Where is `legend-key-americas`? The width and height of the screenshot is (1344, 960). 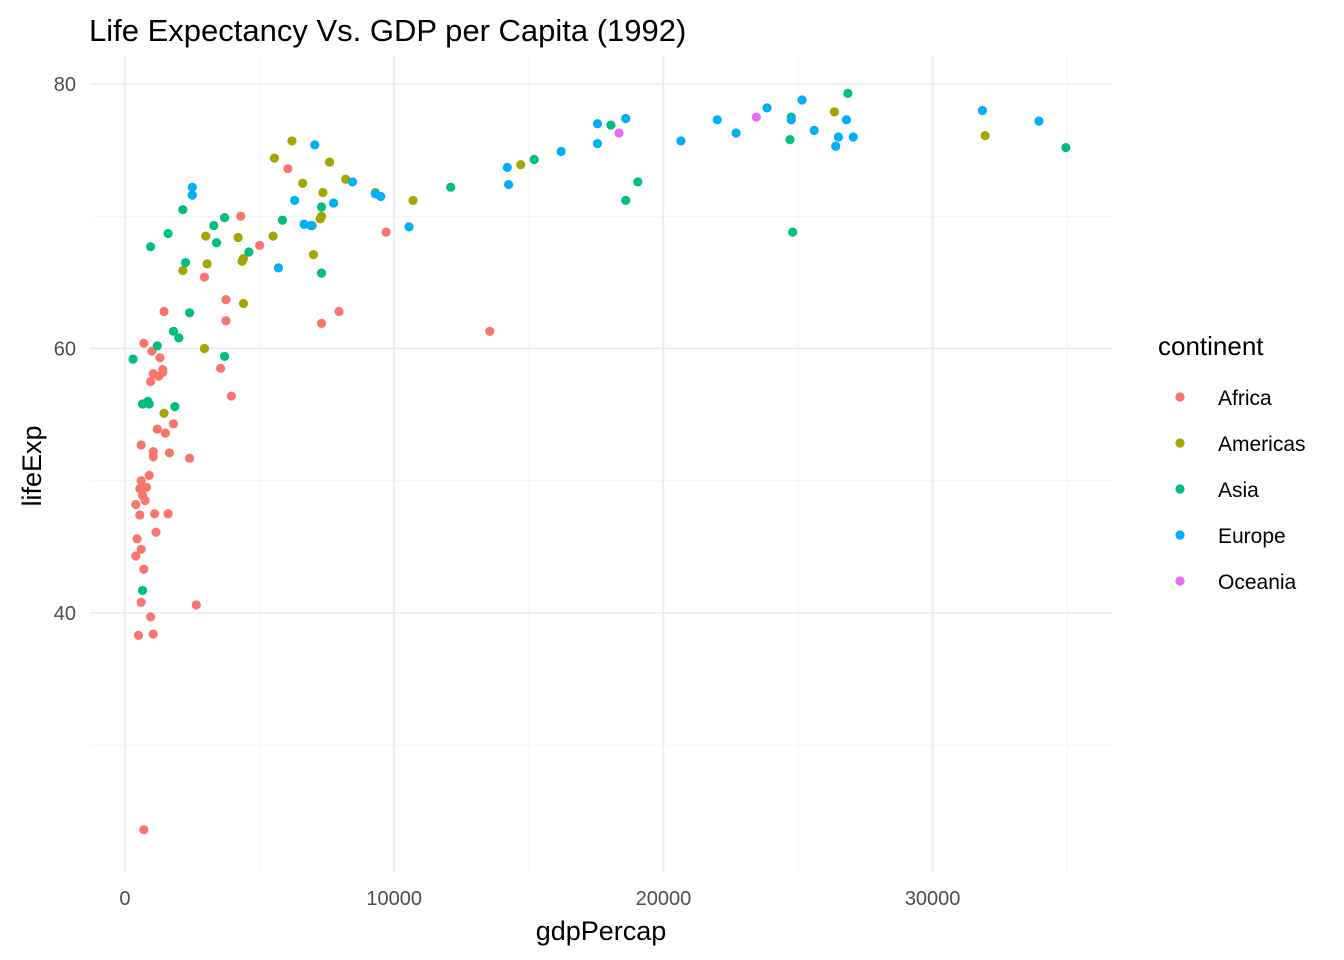
legend-key-americas is located at coordinates (1180, 443).